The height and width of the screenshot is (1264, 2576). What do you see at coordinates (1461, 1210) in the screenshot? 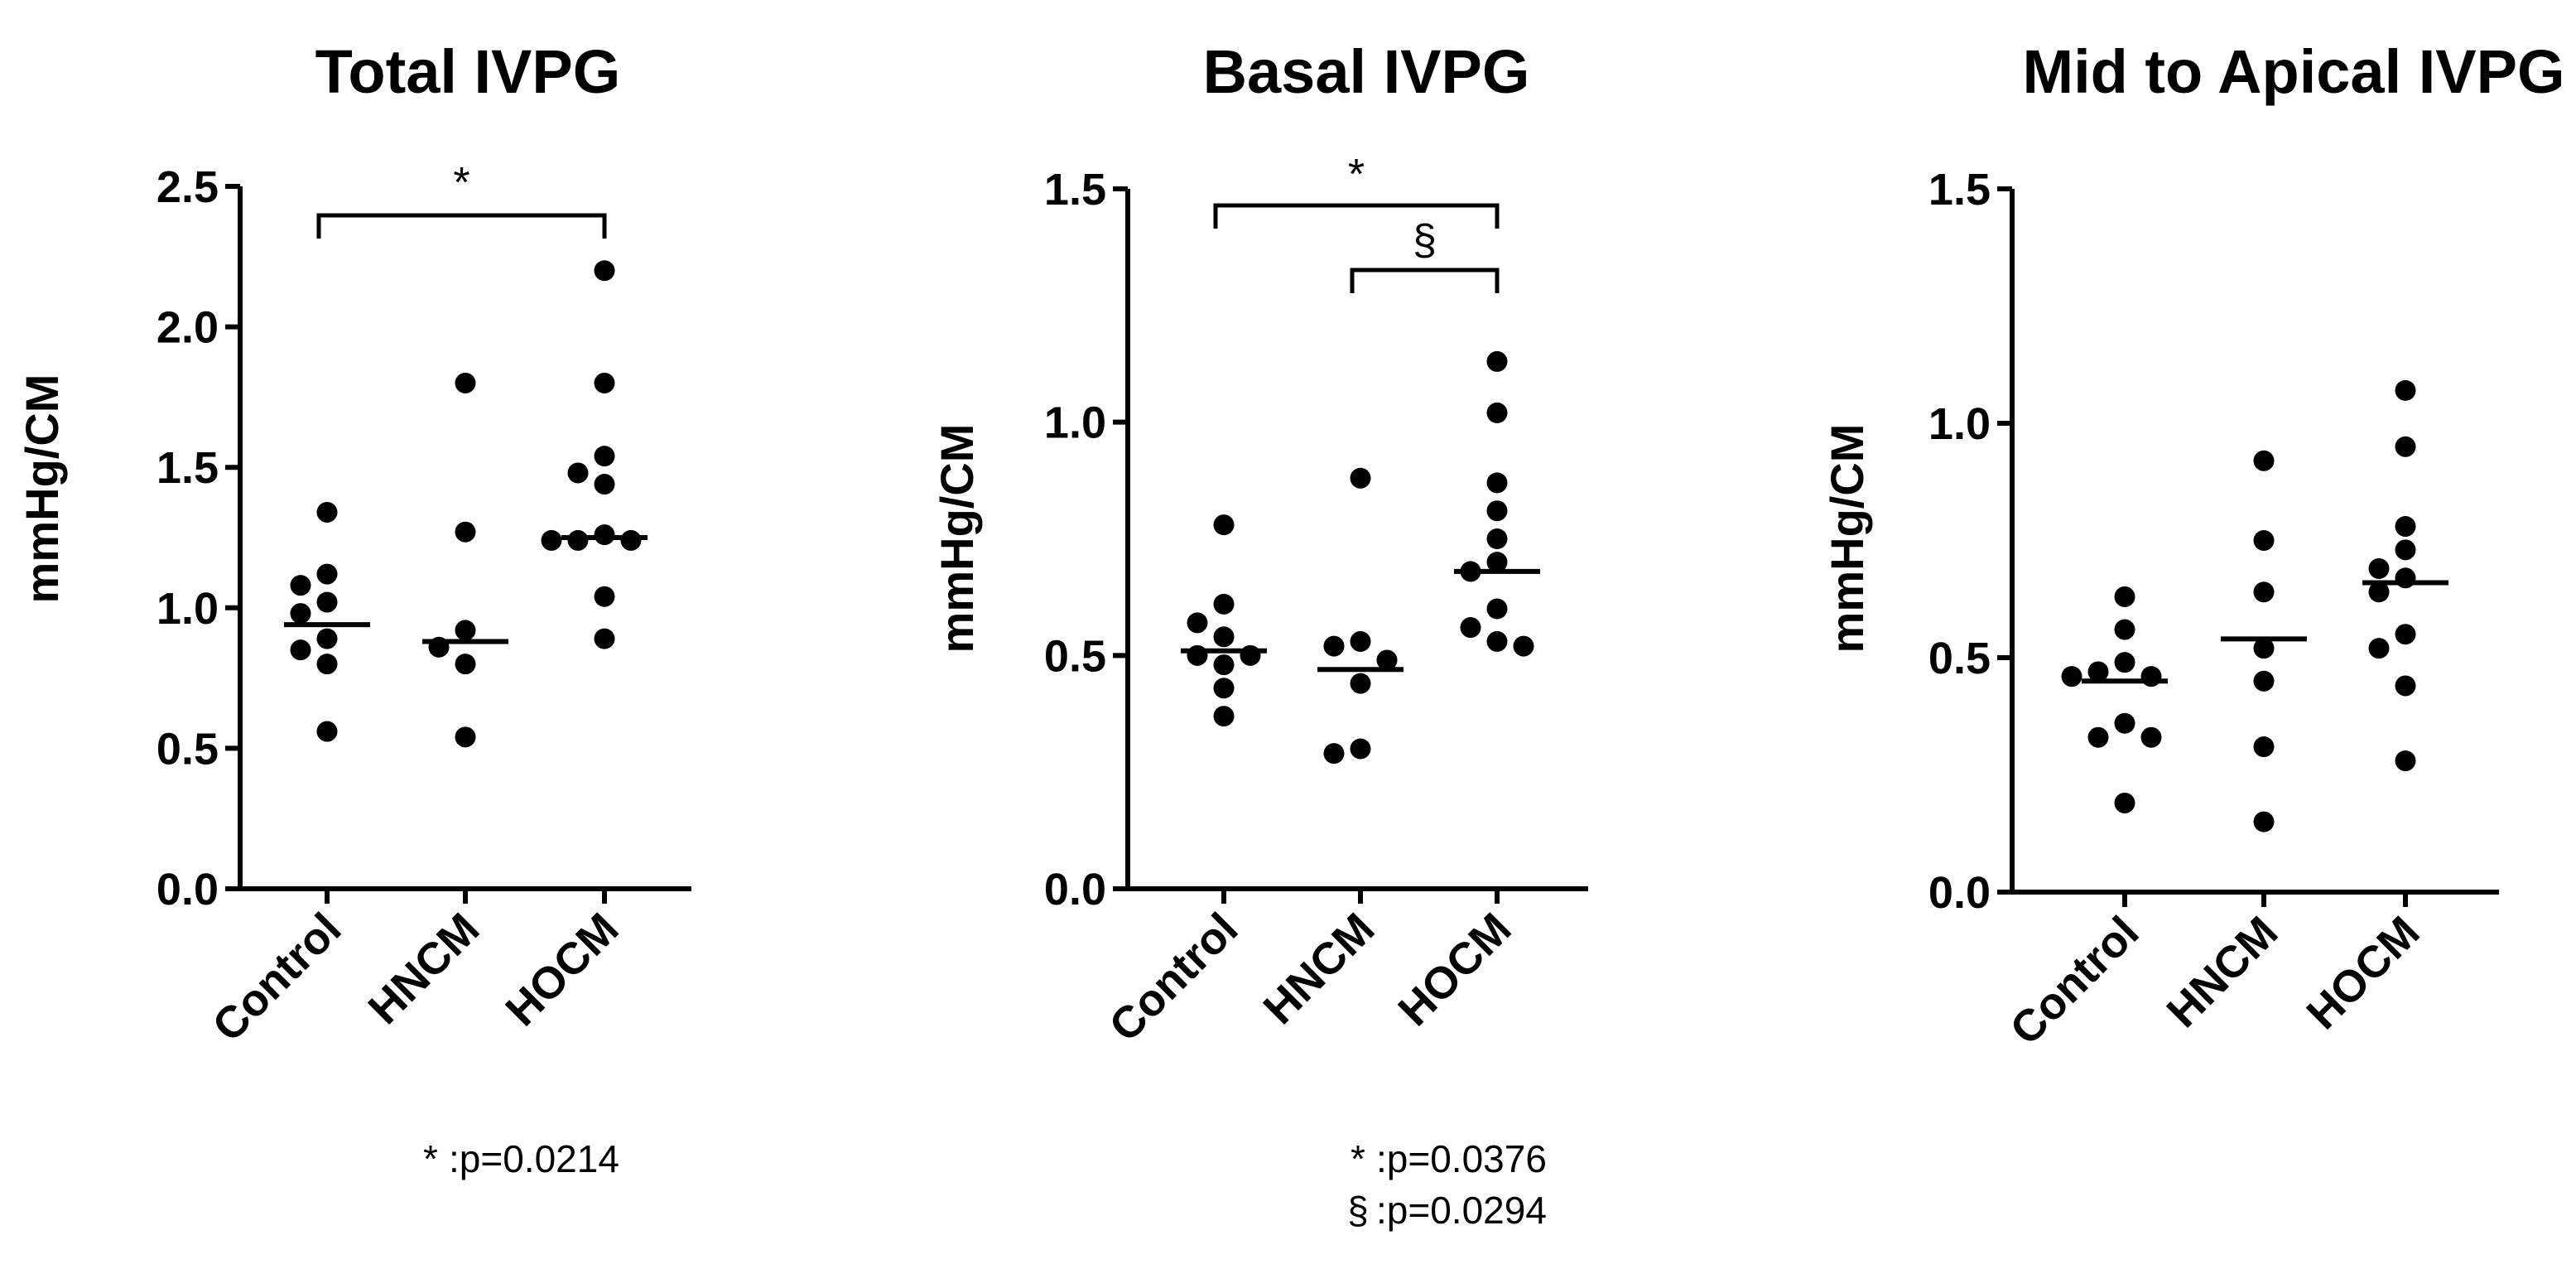
I see `annotation-pvalue: :p=0.0294` at bounding box center [1461, 1210].